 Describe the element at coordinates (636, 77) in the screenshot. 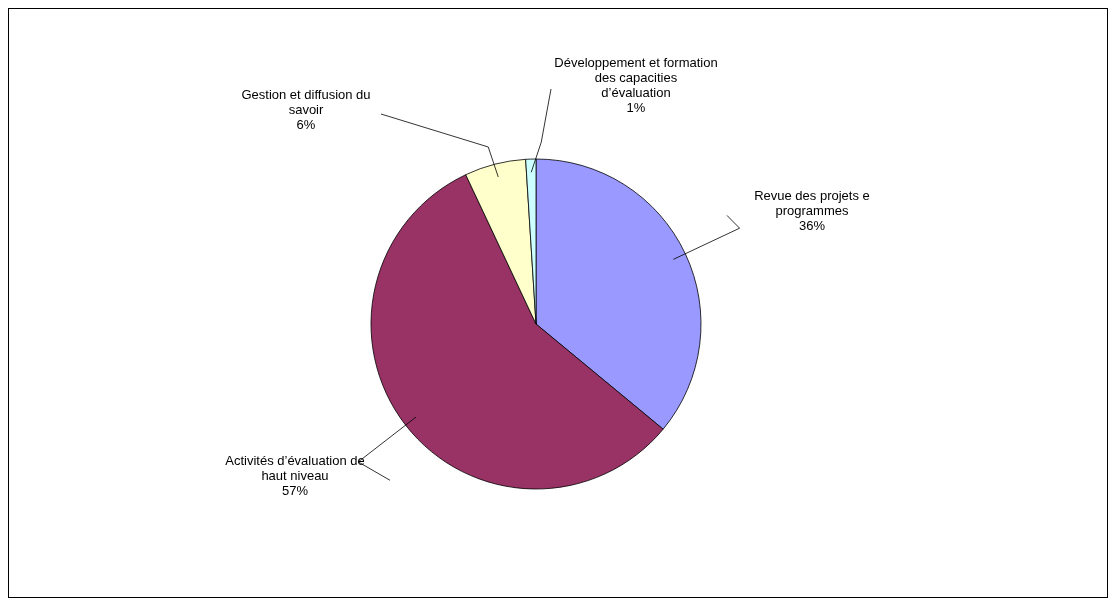

I see `slice-label: Développement et formation des capacities d’évaluation` at that location.